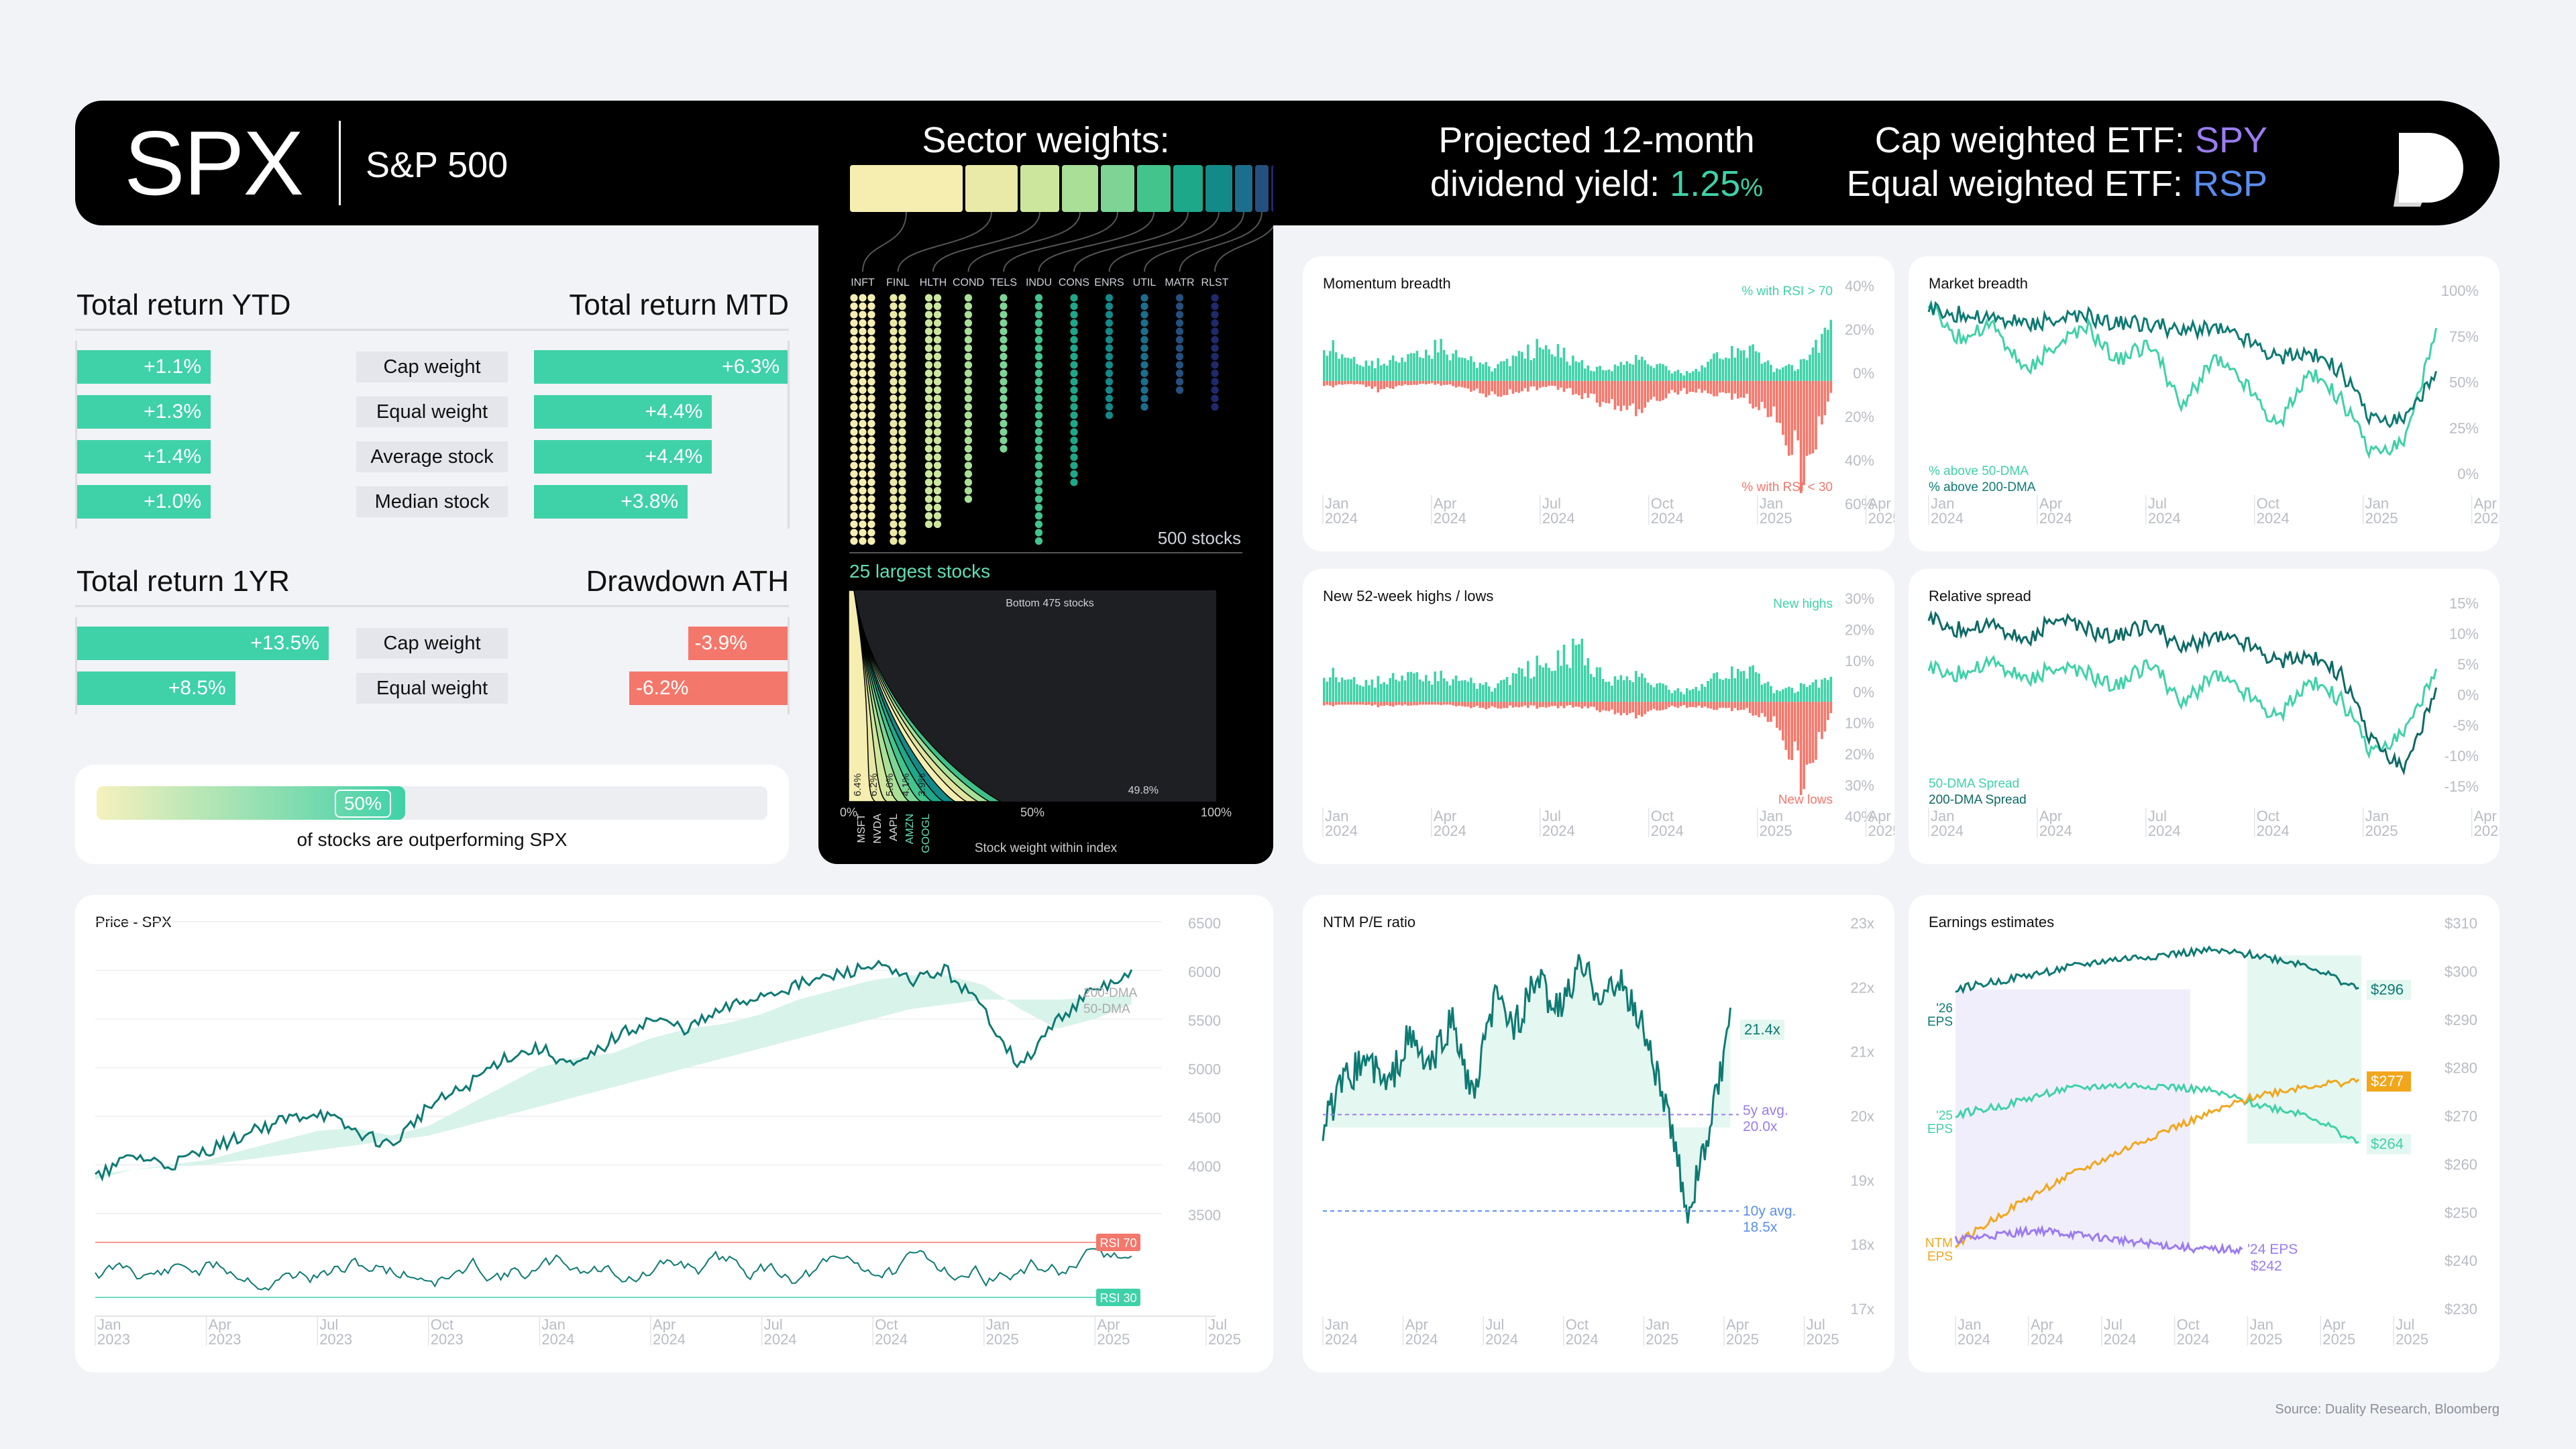 The height and width of the screenshot is (1449, 2576). Describe the element at coordinates (2268, 503) in the screenshot. I see `x-tick: Oct` at that location.